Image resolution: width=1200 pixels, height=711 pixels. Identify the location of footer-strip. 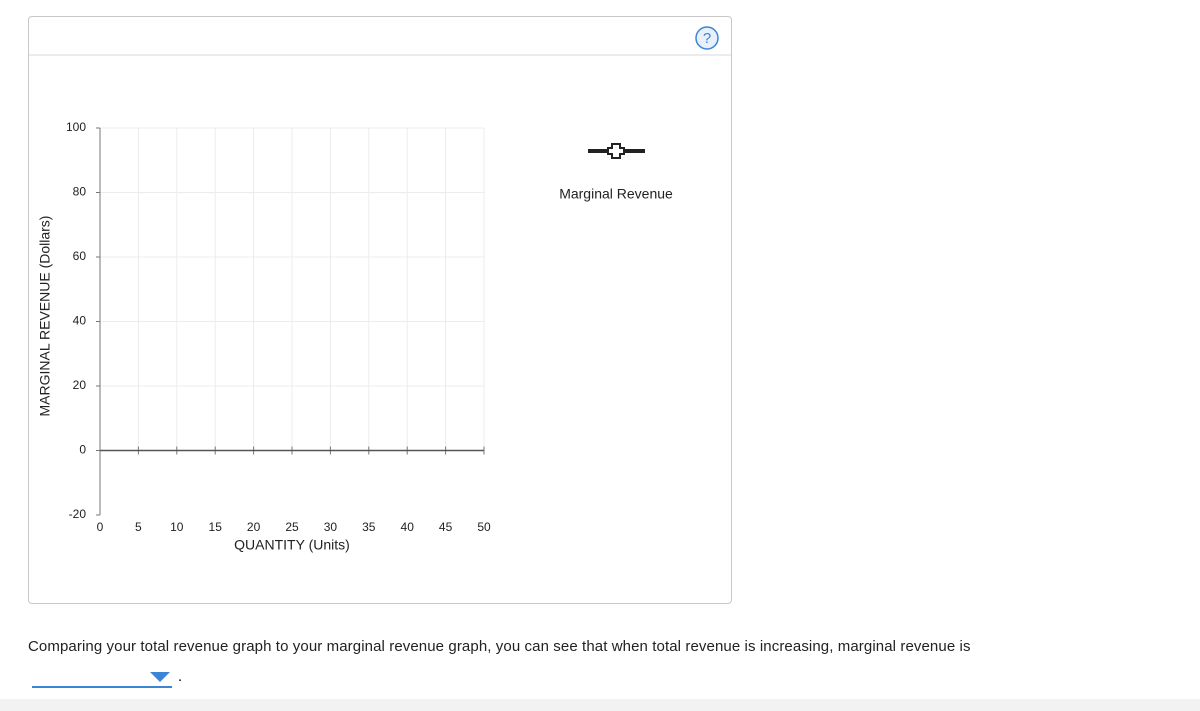
(600, 705).